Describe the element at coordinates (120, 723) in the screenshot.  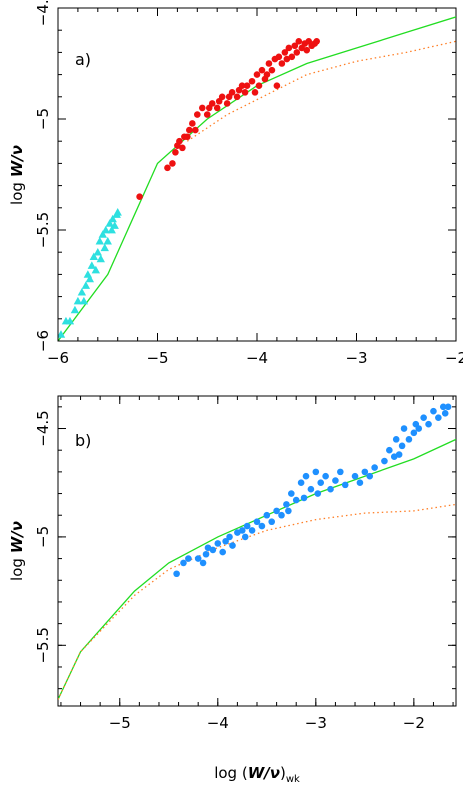
I see `x-tick-label: −5` at that location.